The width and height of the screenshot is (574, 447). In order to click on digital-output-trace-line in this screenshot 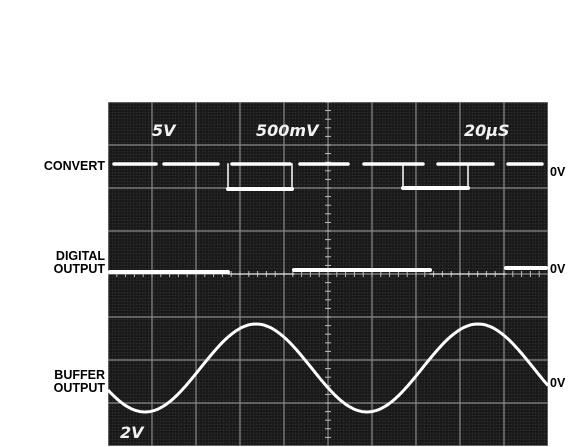, I will do `click(328, 270)`.